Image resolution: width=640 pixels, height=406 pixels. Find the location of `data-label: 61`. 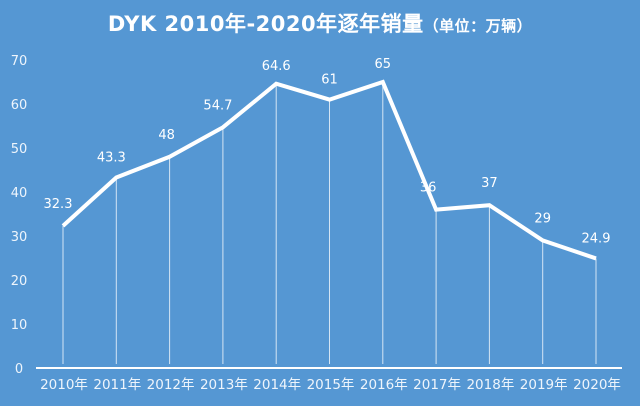

data-label: 61 is located at coordinates (329, 80).